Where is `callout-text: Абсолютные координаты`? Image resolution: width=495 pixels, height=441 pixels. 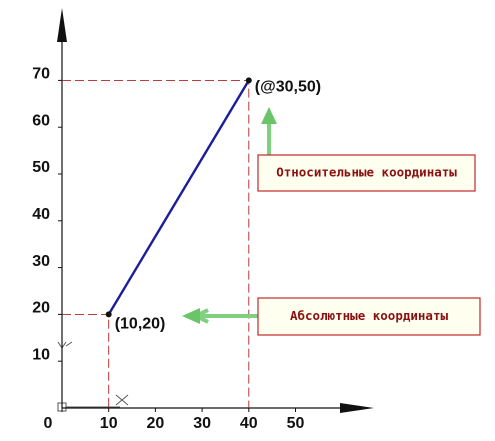
callout-text: Абсолютные координаты is located at coordinates (369, 315).